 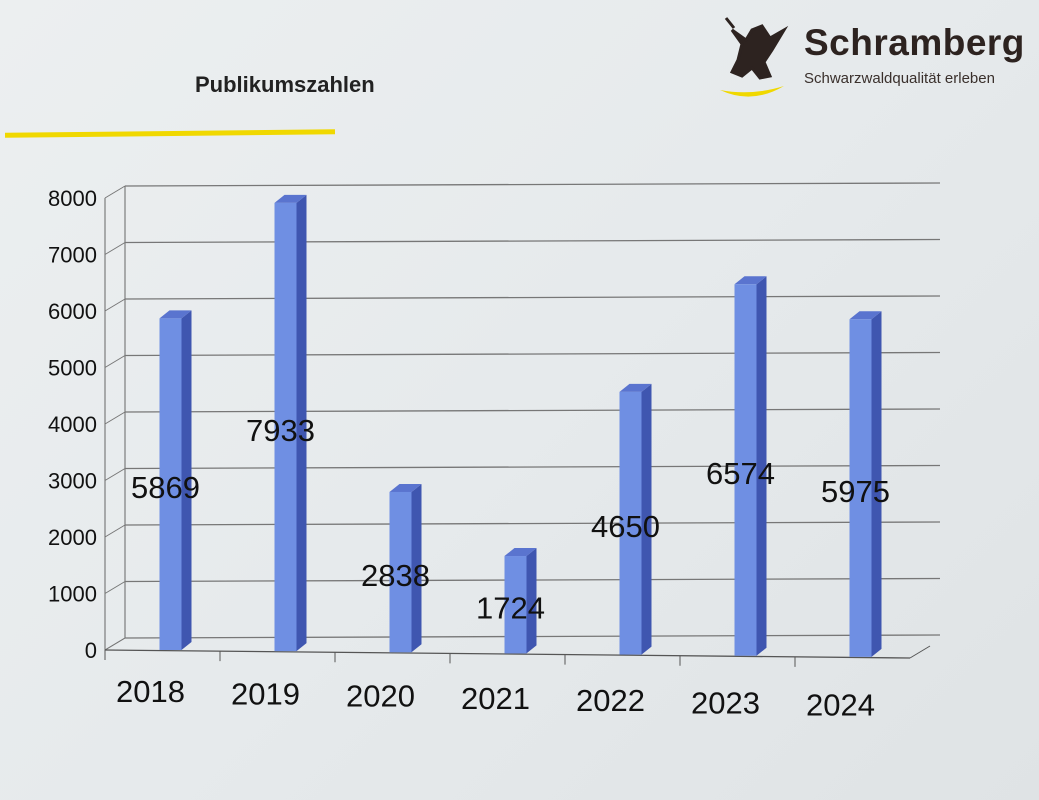 What do you see at coordinates (165, 487) in the screenshot?
I see `data-label: 5869` at bounding box center [165, 487].